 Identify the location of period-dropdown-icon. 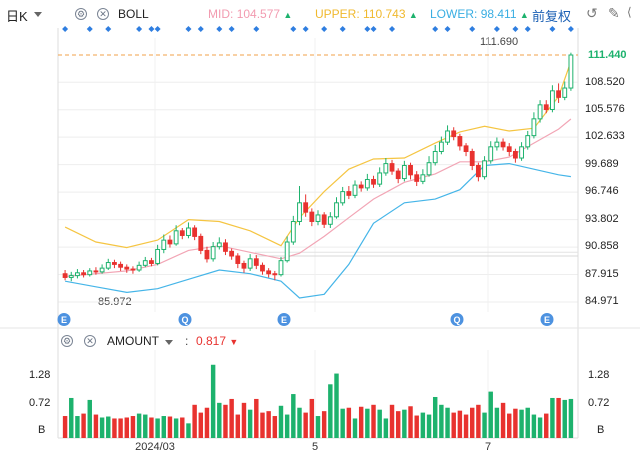
(38, 14).